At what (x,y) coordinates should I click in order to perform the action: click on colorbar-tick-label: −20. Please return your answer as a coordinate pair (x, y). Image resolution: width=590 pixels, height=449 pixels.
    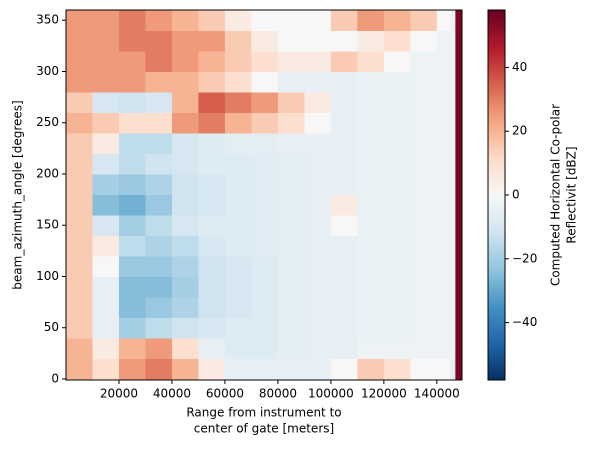
    Looking at the image, I should click on (524, 258).